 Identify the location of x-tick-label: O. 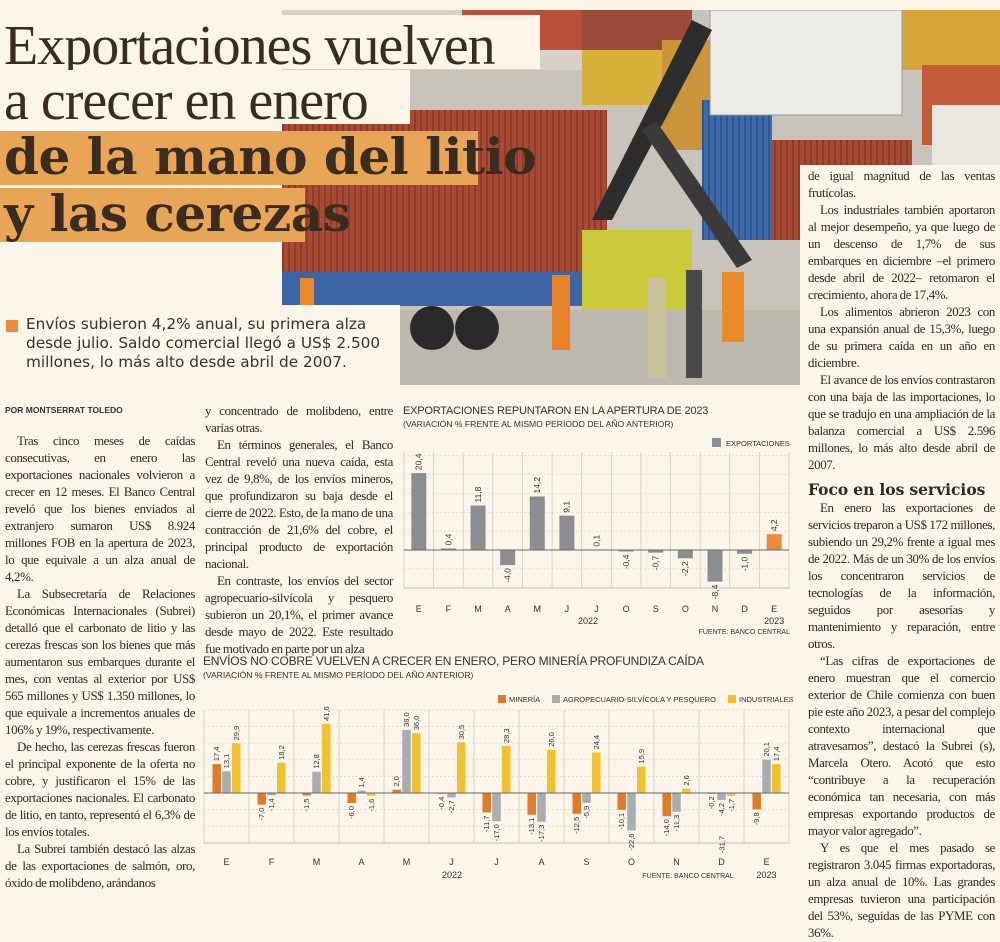
(685, 609).